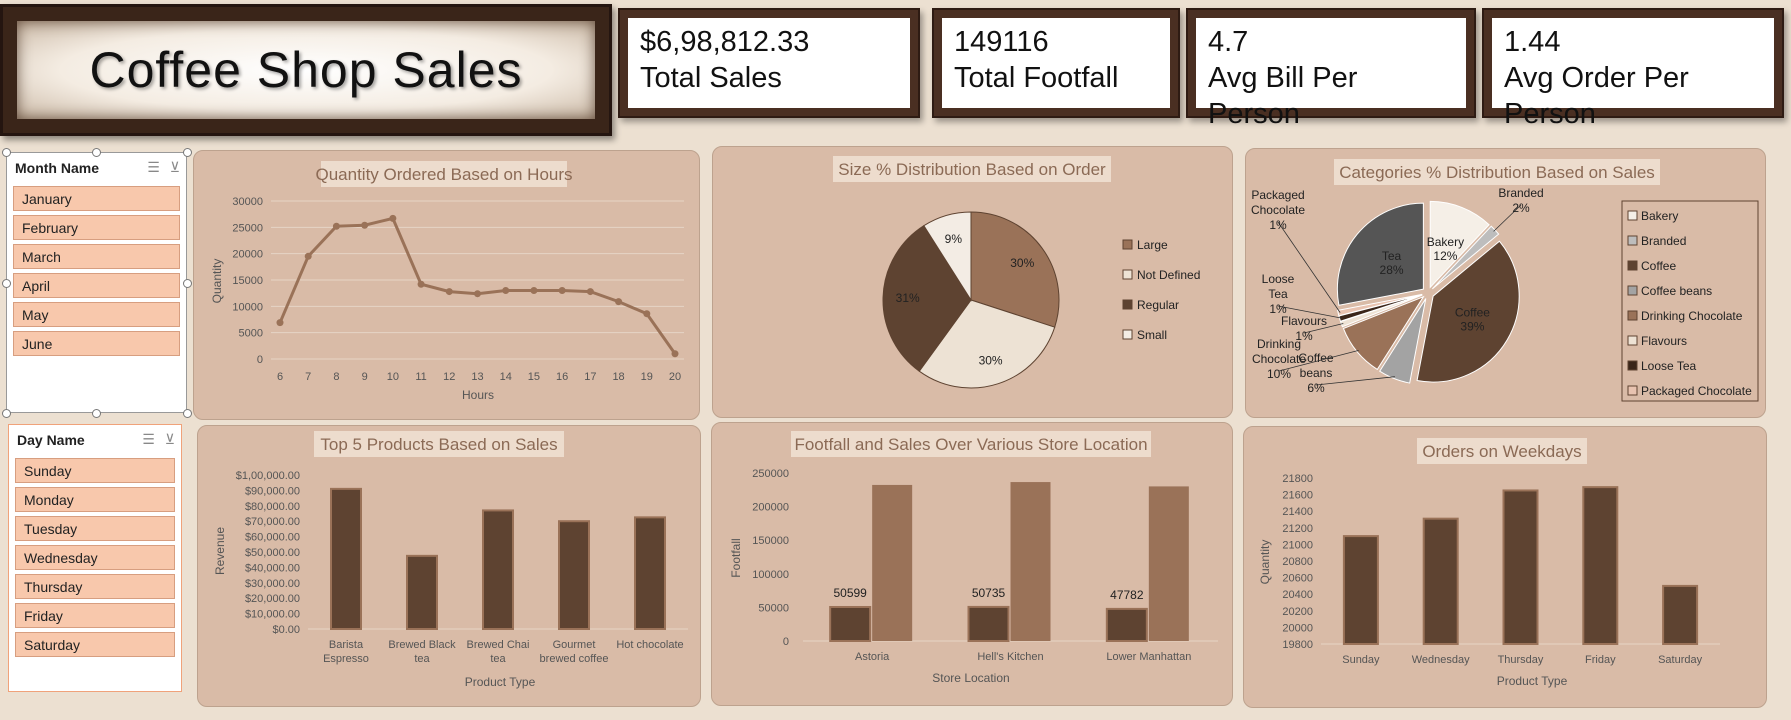 The width and height of the screenshot is (1791, 720). I want to click on x-axis-label: Product Type, so click(500, 682).